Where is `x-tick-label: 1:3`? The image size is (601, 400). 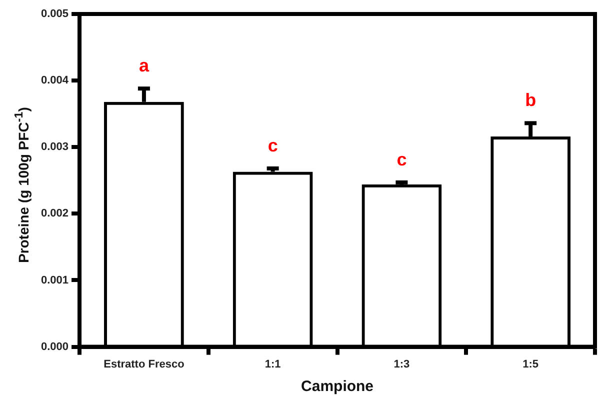
x-tick-label: 1:3 is located at coordinates (402, 364).